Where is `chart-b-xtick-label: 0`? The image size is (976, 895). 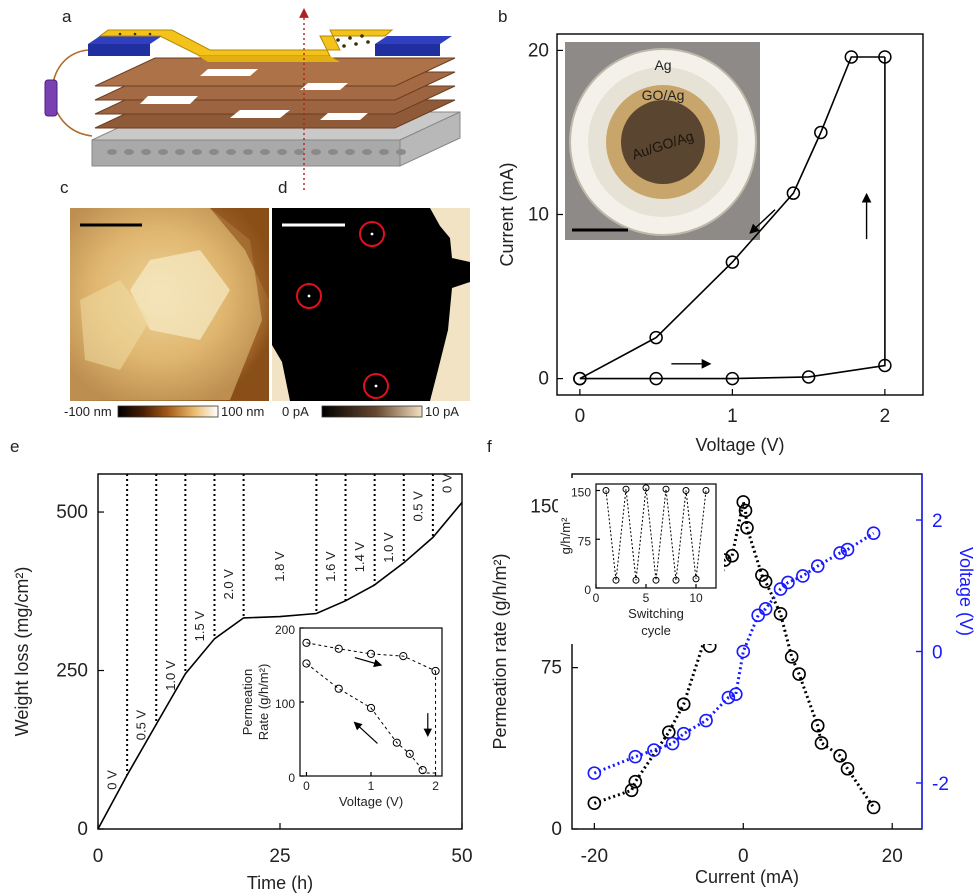
chart-b-xtick-label: 0 is located at coordinates (580, 416).